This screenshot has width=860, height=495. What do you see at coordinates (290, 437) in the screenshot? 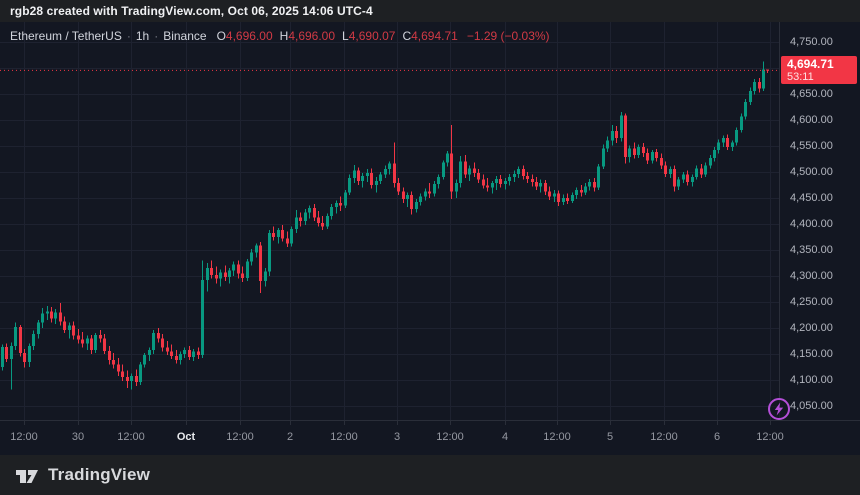
I see `time-axis-label: 2` at bounding box center [290, 437].